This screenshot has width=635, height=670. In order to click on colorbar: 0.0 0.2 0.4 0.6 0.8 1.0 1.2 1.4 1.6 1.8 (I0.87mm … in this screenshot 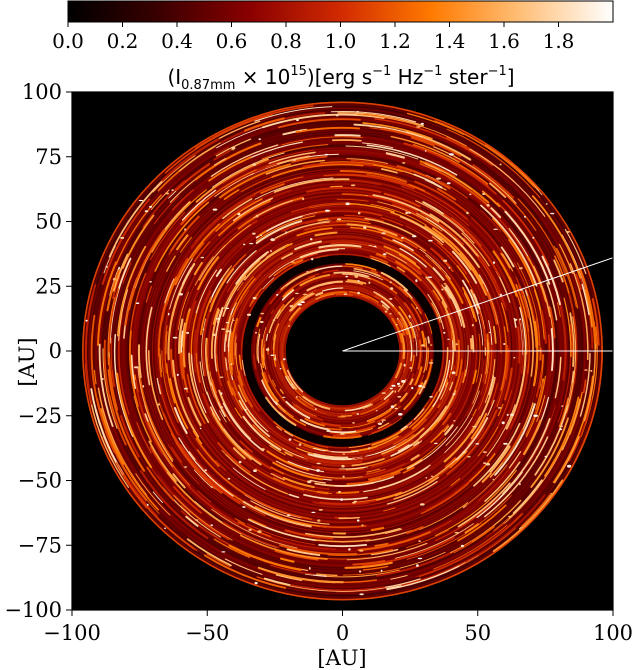, I will do `click(333, 46)`.